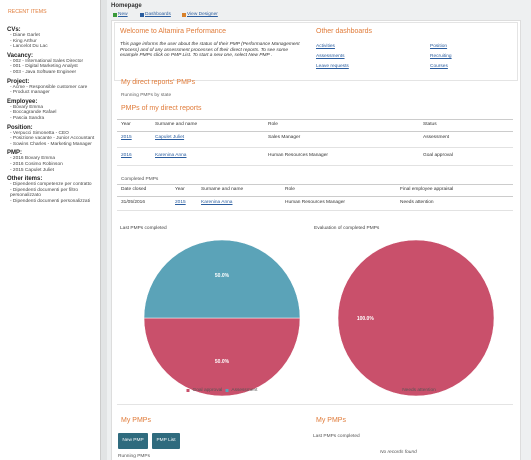 This screenshot has height=460, width=531. What do you see at coordinates (22, 101) in the screenshot?
I see `group-label: Employee:` at bounding box center [22, 101].